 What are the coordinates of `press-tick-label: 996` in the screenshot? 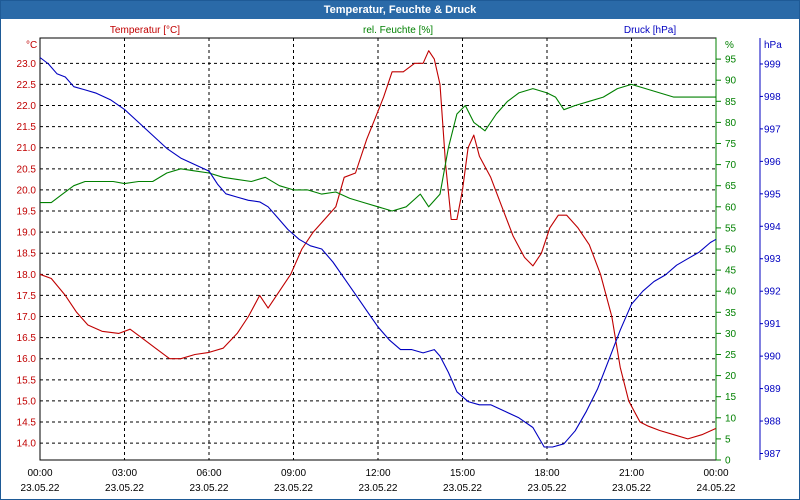 It's located at (772, 162).